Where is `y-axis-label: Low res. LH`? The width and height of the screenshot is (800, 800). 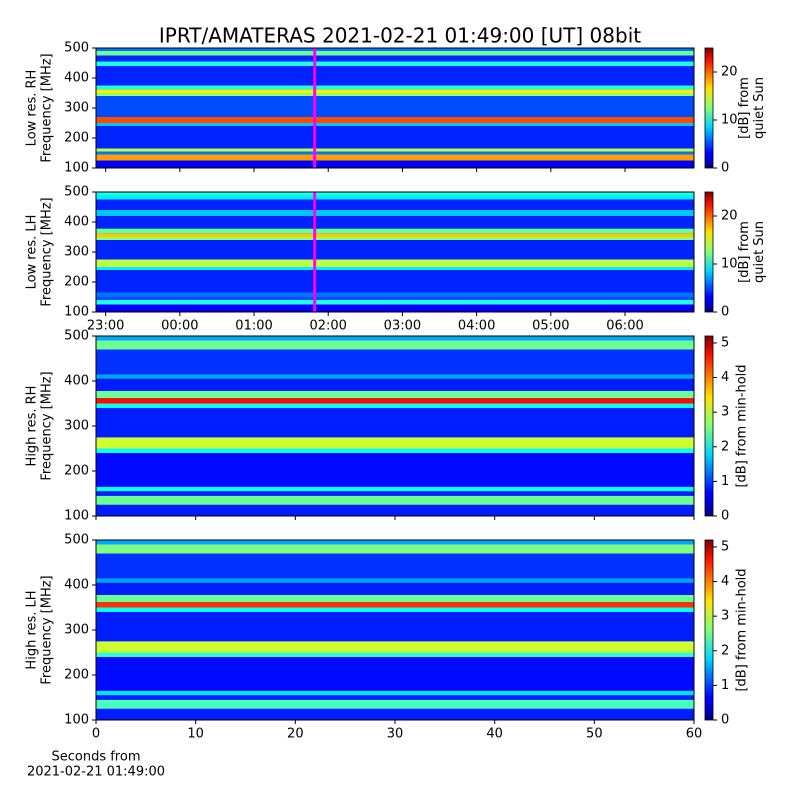 y-axis-label: Low res. LH is located at coordinates (32, 252).